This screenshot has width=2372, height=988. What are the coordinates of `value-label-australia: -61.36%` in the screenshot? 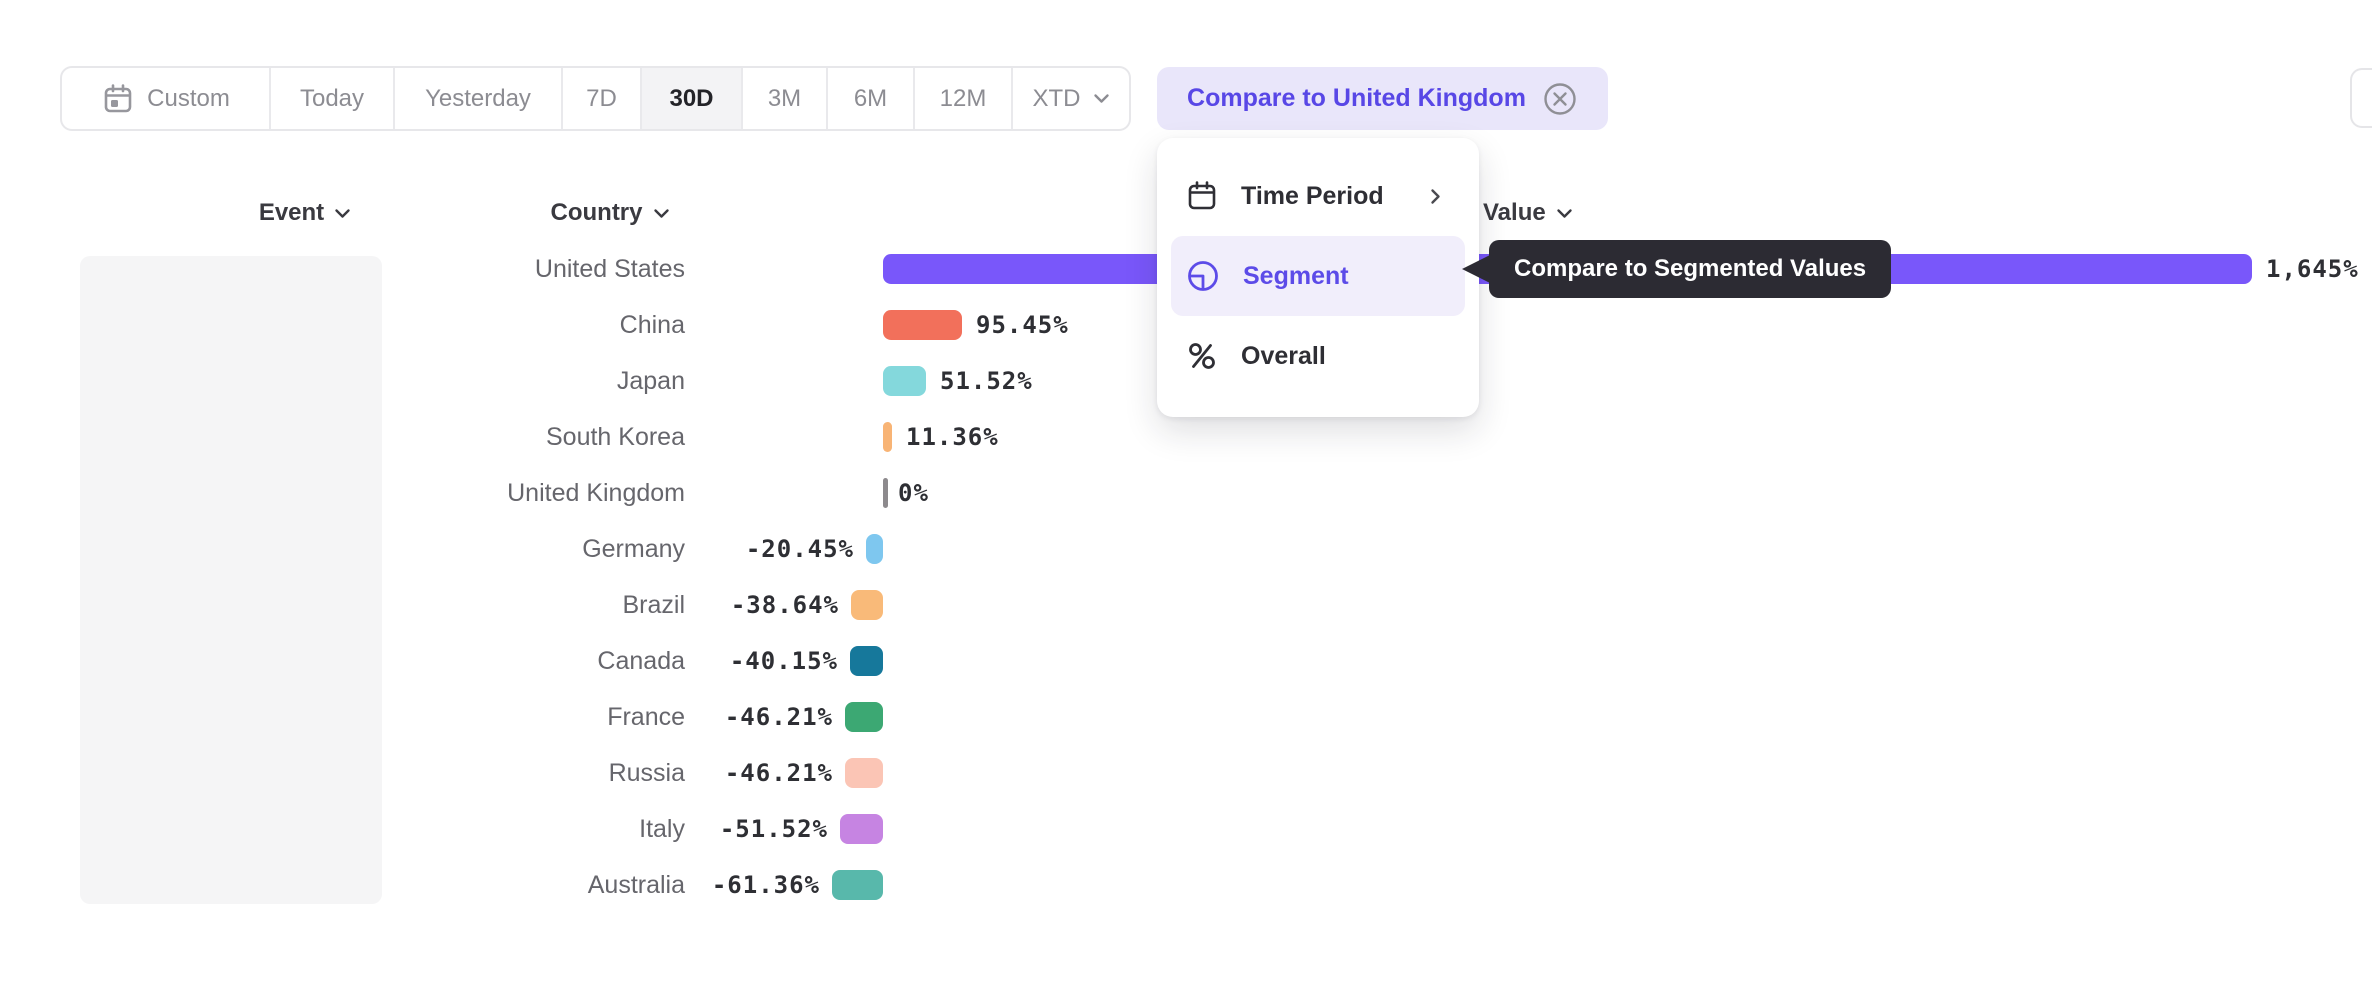 It's located at (765, 885).